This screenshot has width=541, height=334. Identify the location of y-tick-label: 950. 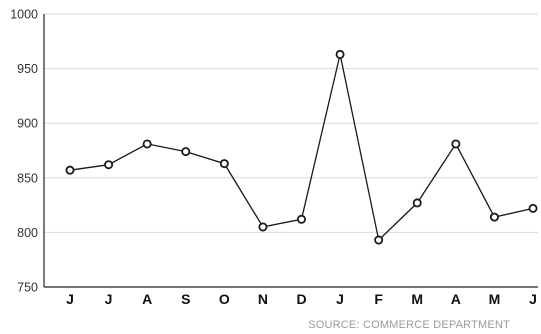
(27, 69).